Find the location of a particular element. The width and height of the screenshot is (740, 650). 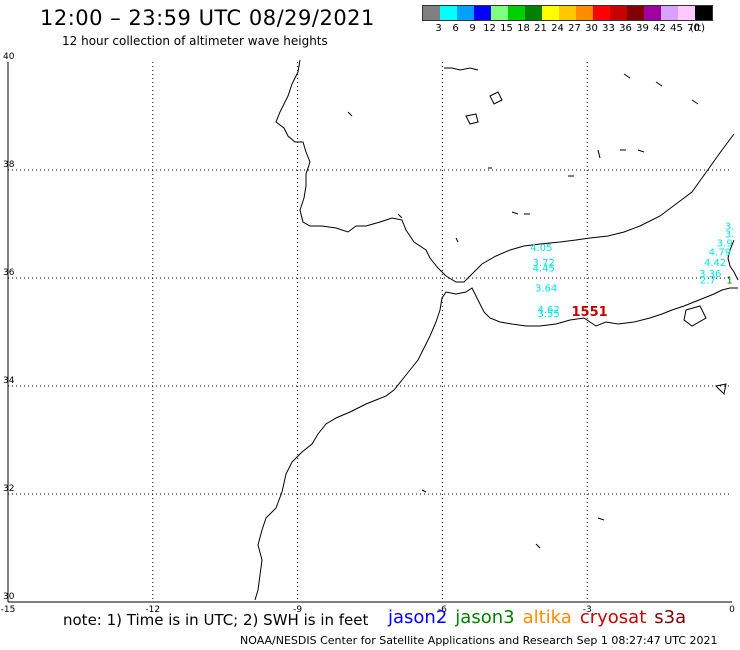

y-tick-label: 30 is located at coordinates (9, 597).